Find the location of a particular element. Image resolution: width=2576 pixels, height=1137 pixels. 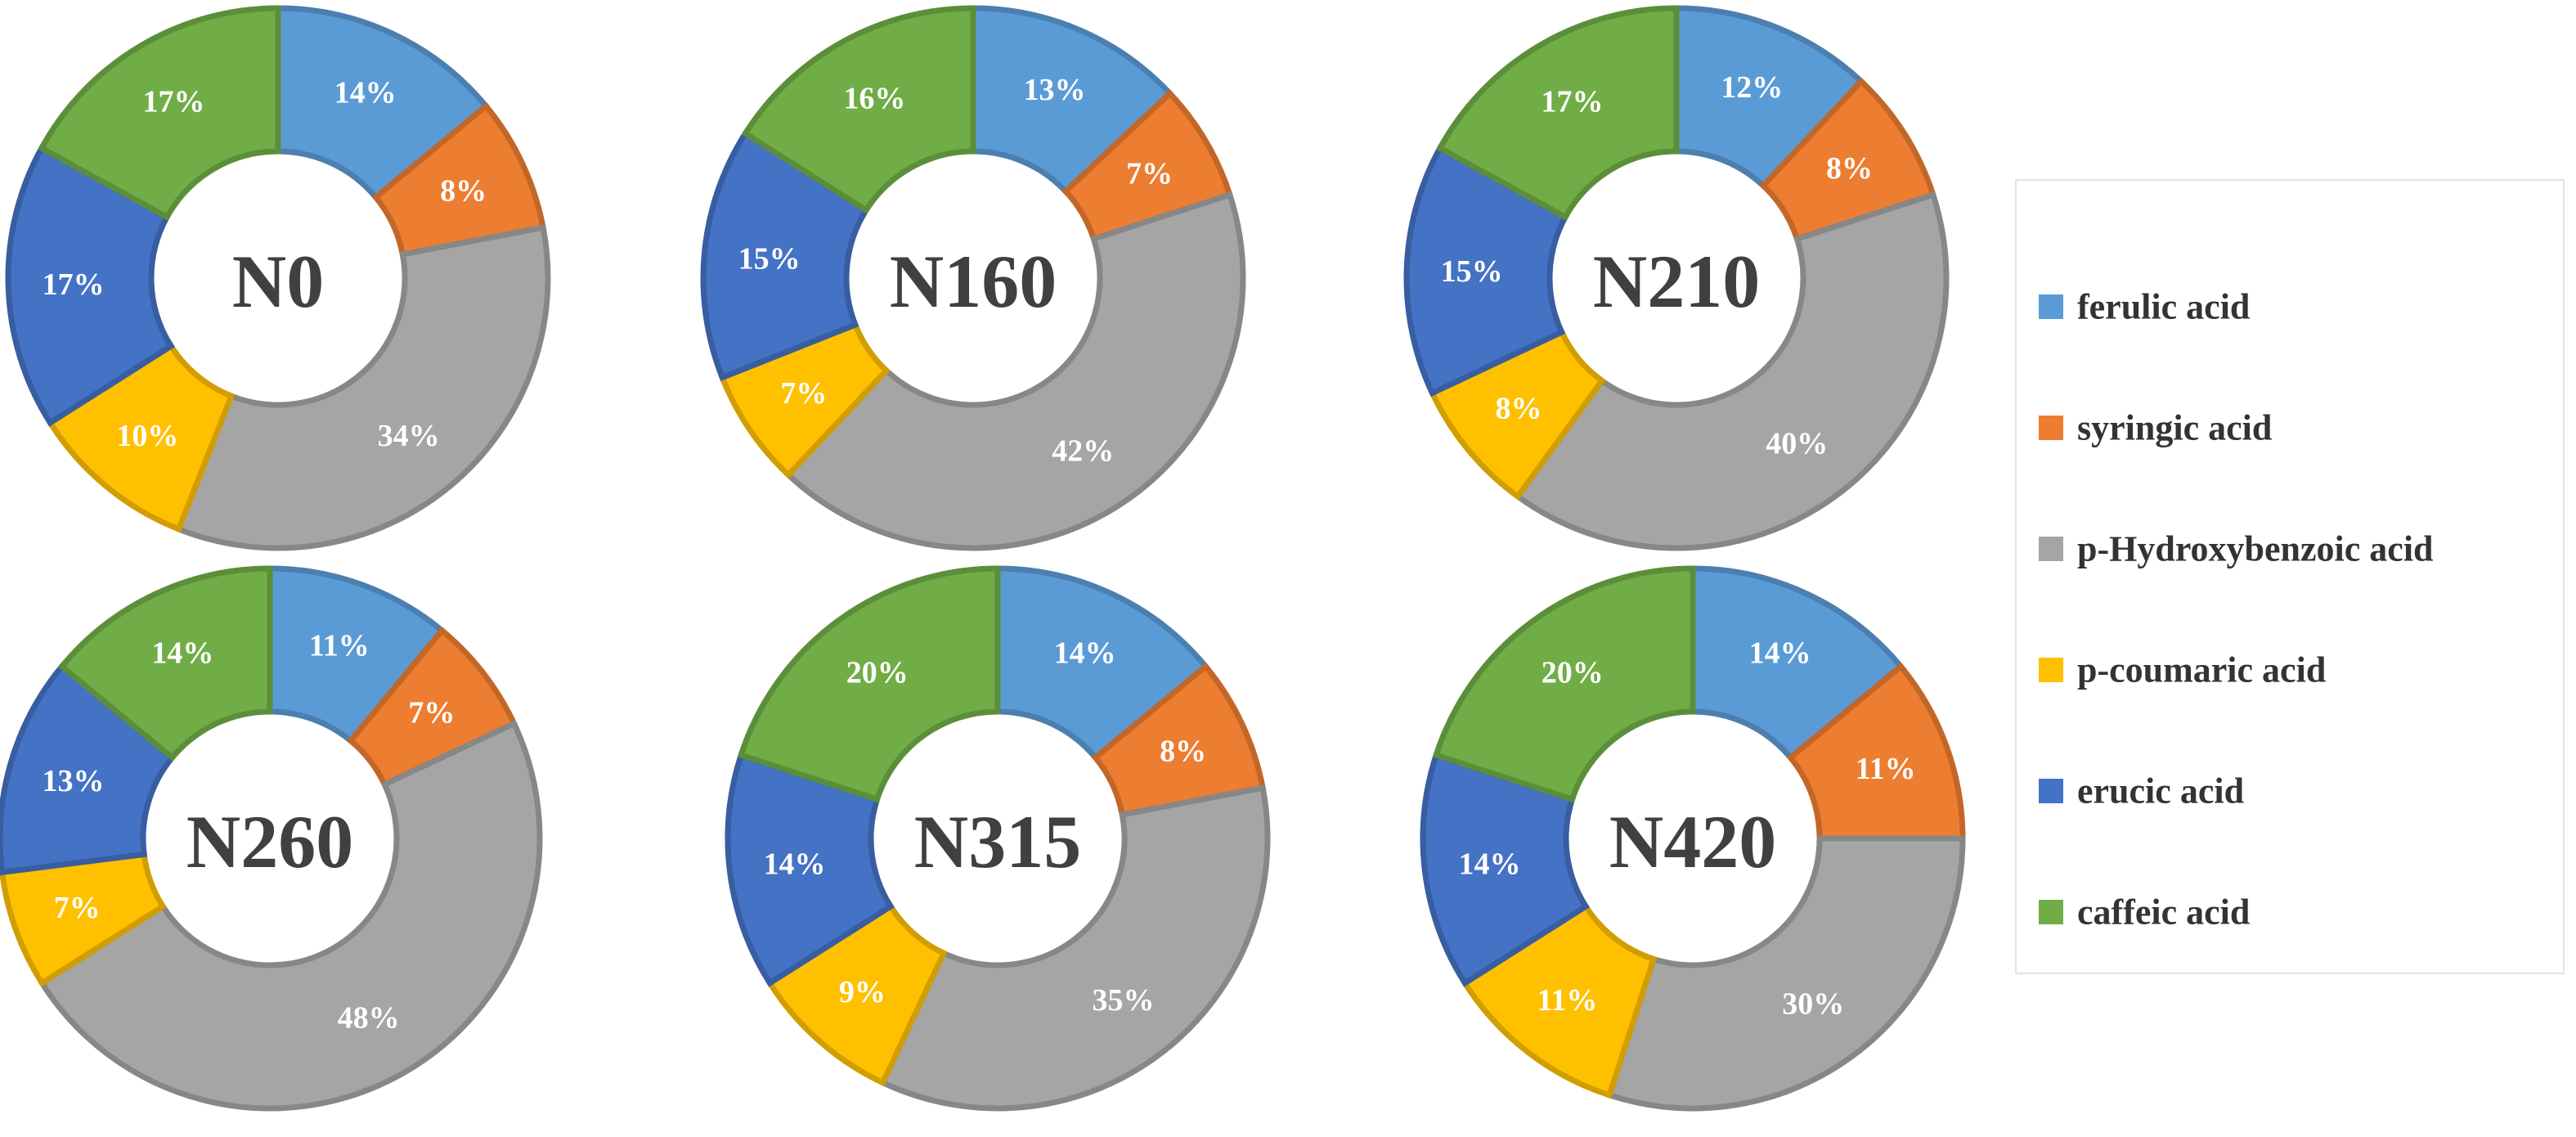

slice-n160-caffeic-acid is located at coordinates (859, 109).